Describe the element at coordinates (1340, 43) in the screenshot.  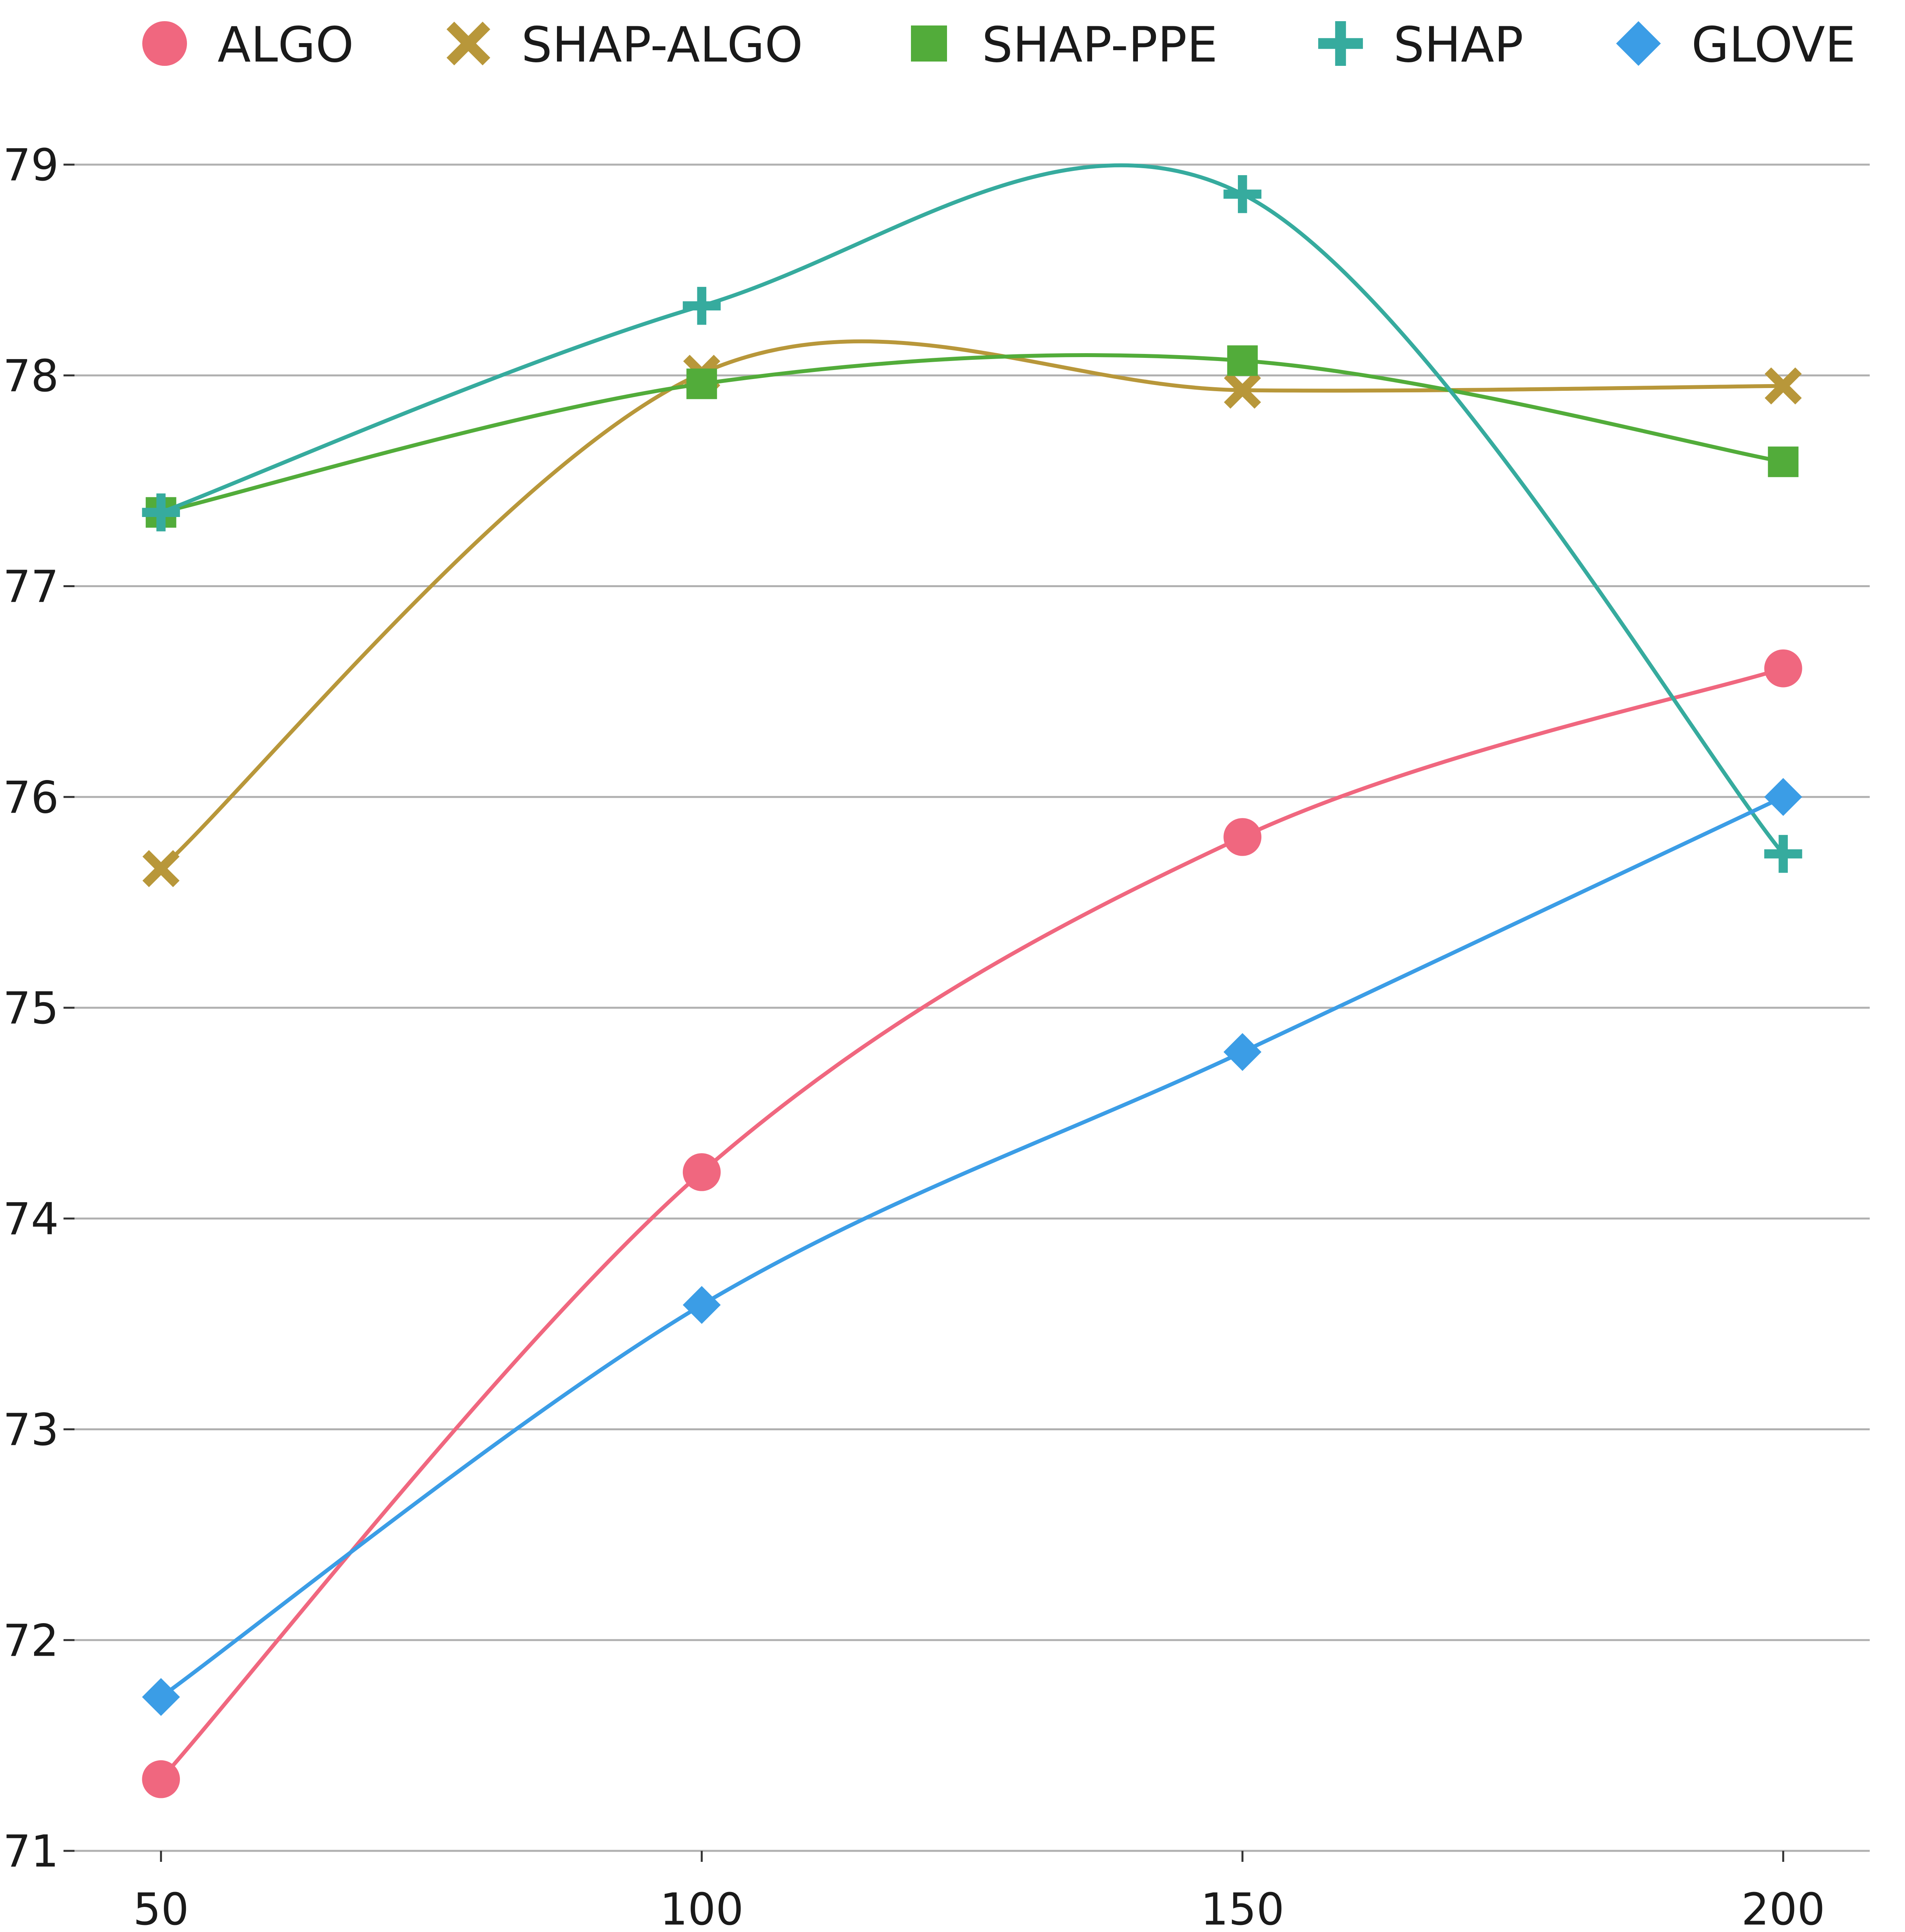
I see `legend-marker-shap` at that location.